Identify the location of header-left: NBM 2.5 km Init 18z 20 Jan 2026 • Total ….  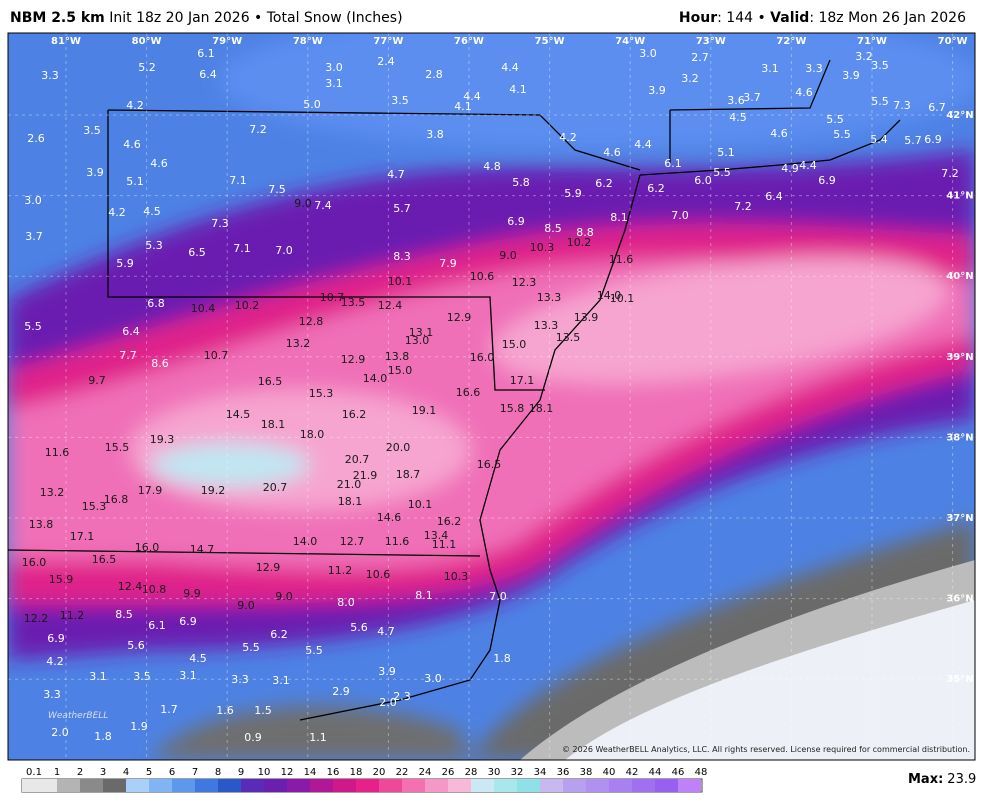
(206, 18).